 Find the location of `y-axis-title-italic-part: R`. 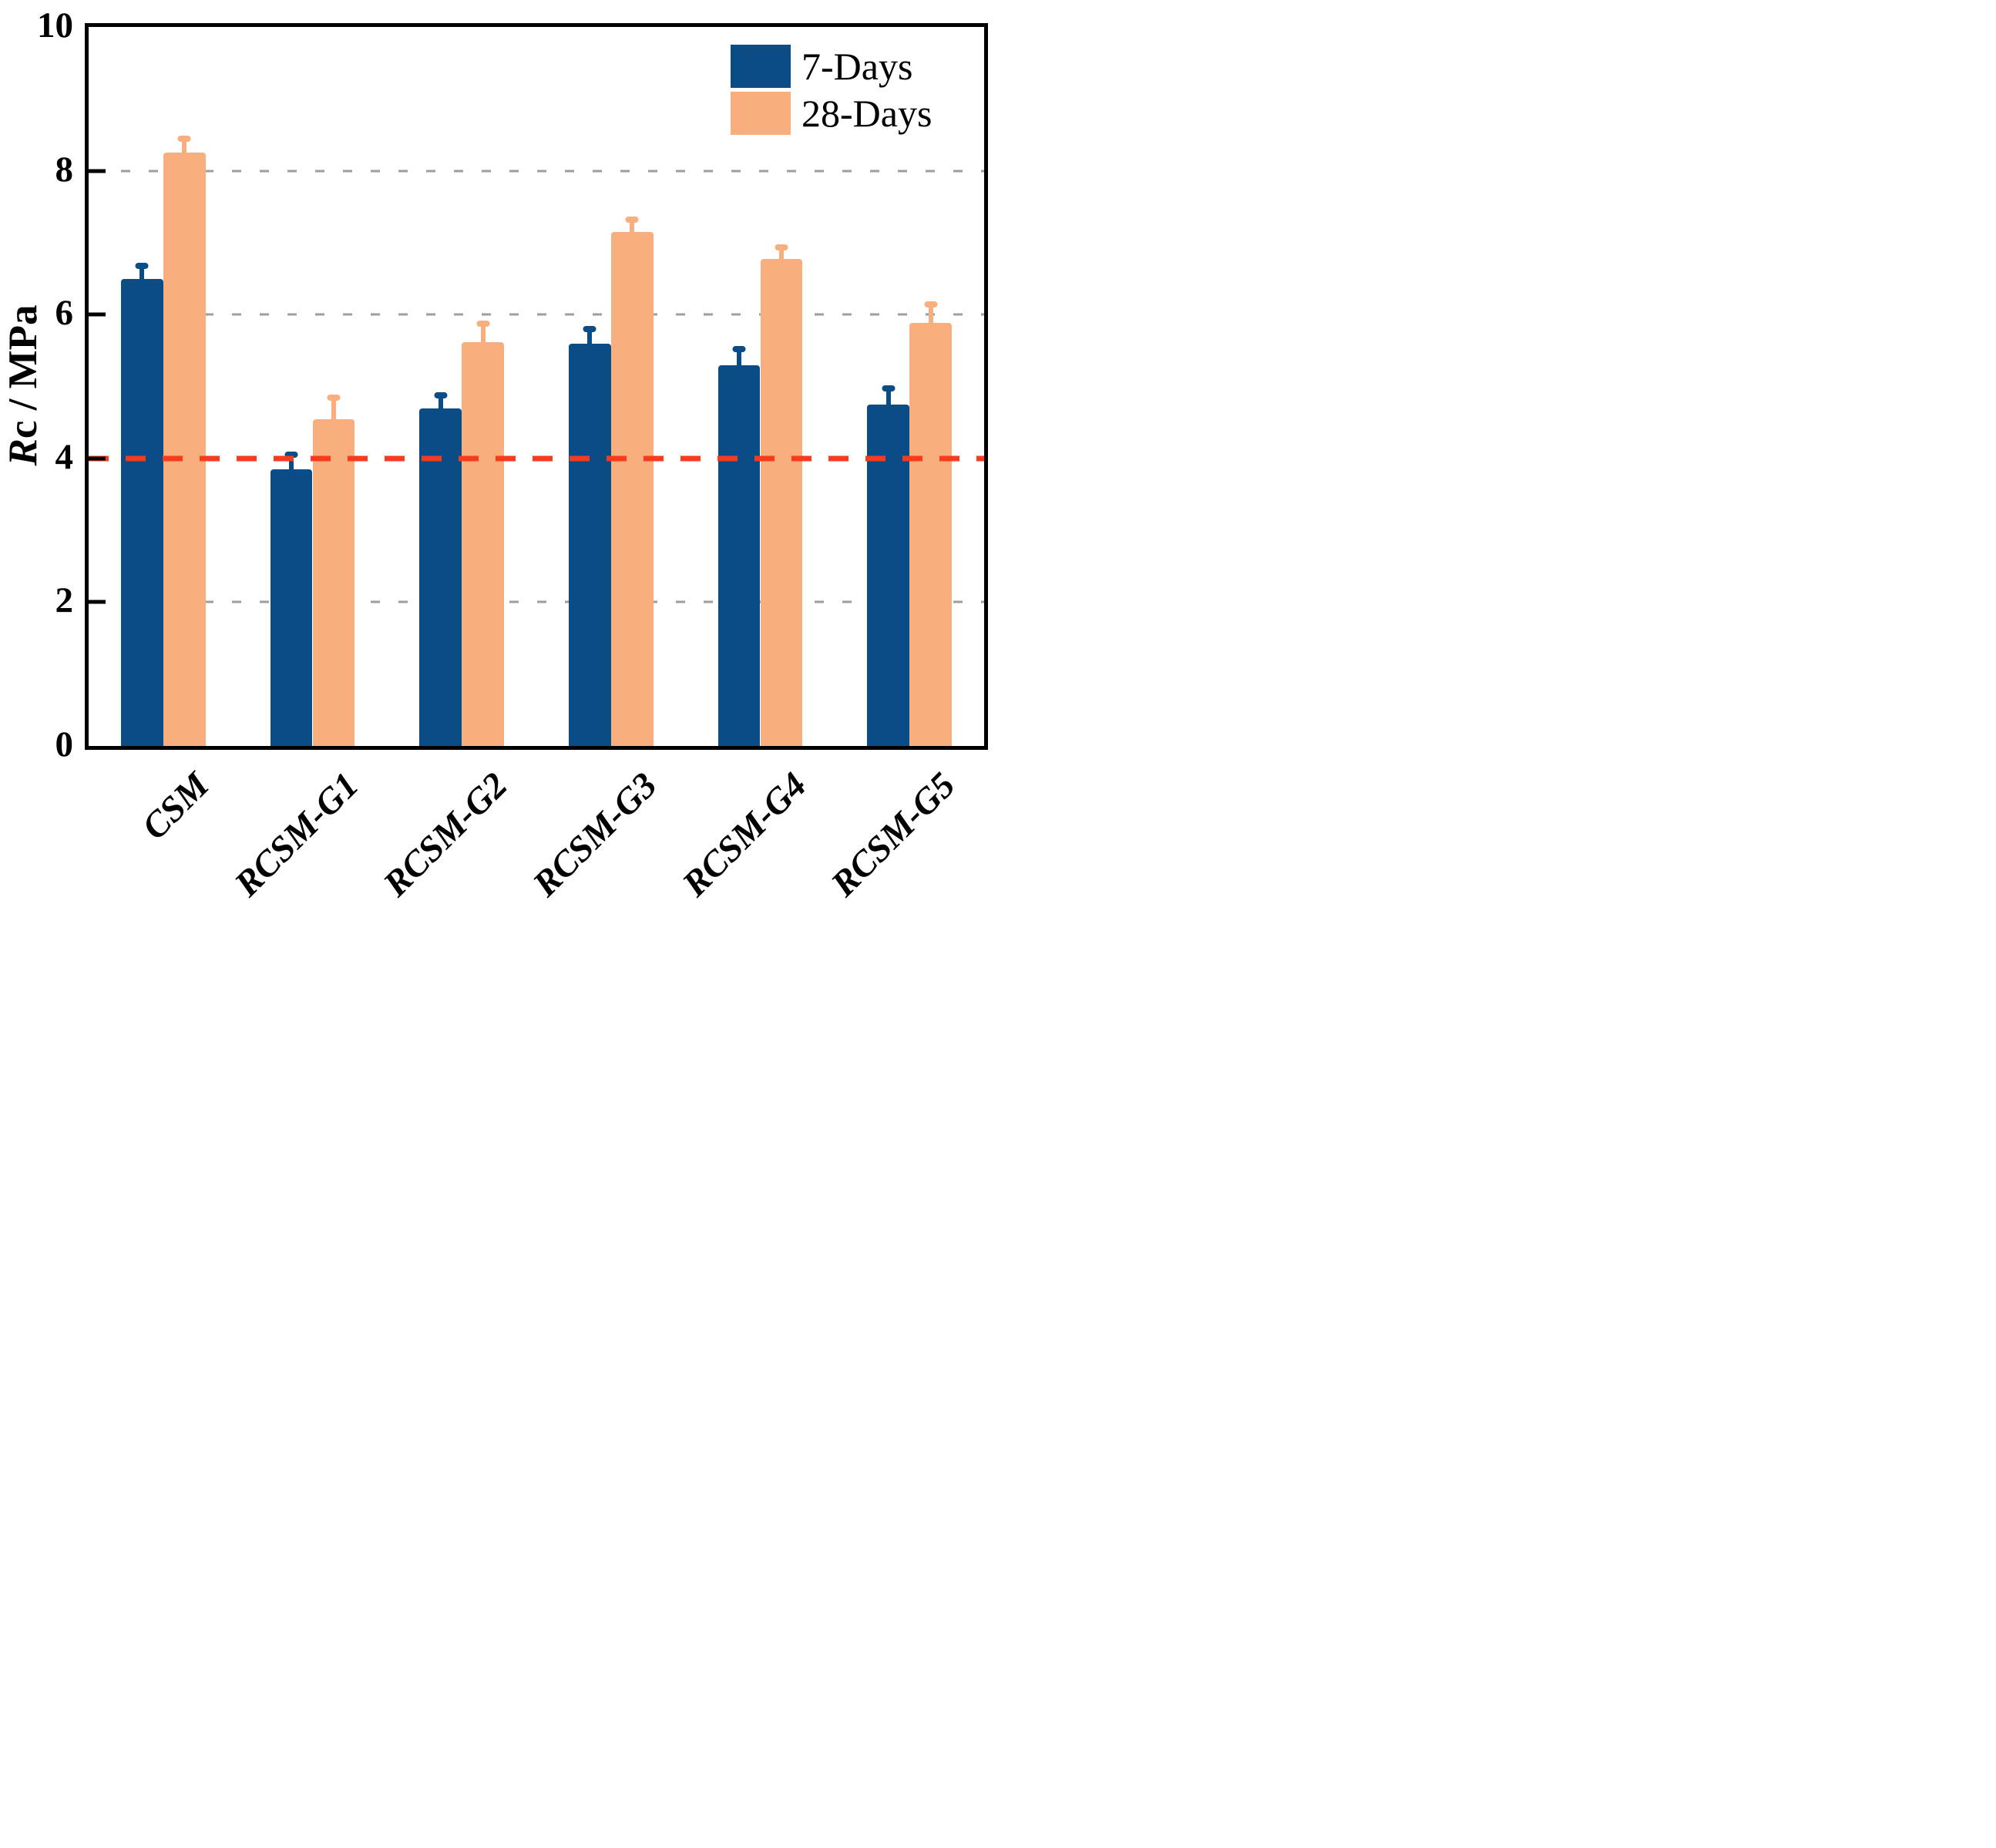

y-axis-title-italic-part: R is located at coordinates (23, 452).